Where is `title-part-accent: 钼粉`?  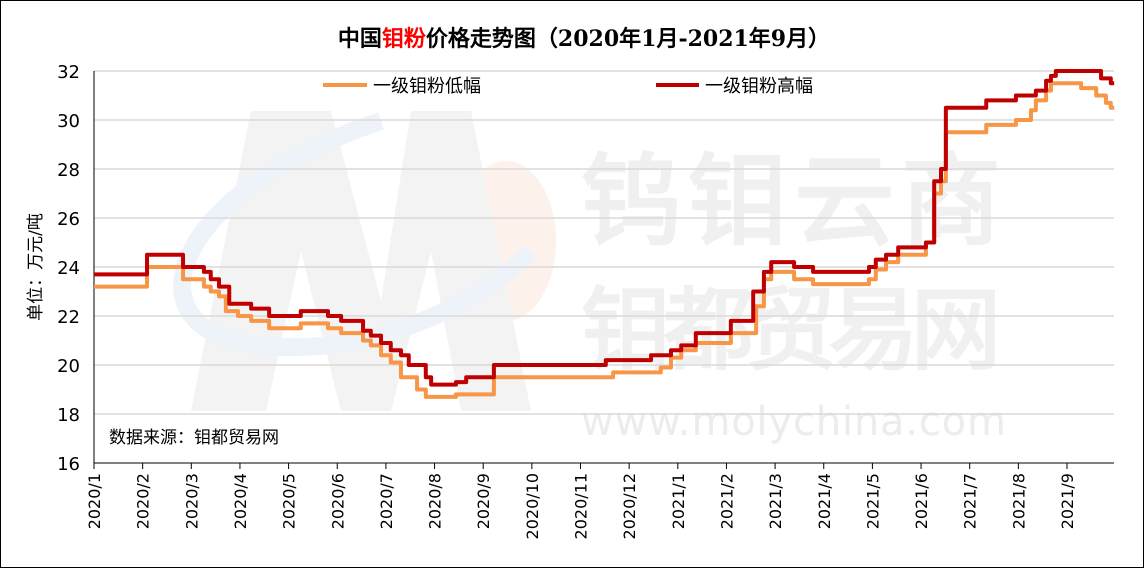
title-part-accent: 钼粉 is located at coordinates (404, 39).